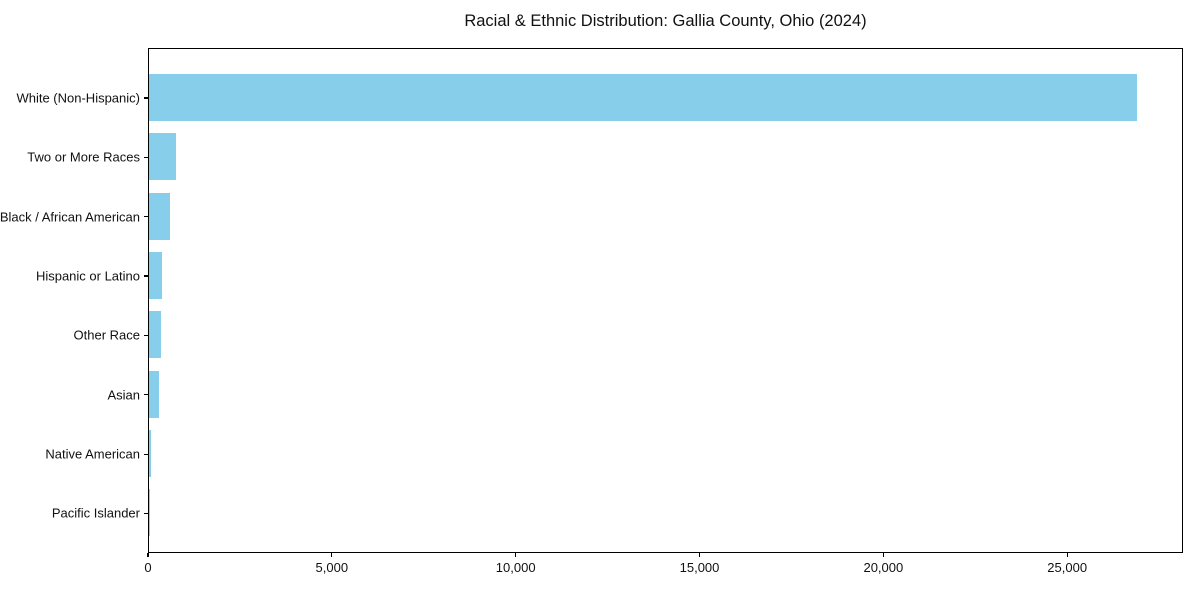 This screenshot has height=600, width=1200. What do you see at coordinates (883, 567) in the screenshot?
I see `x-axis-tick-label: 20,000` at bounding box center [883, 567].